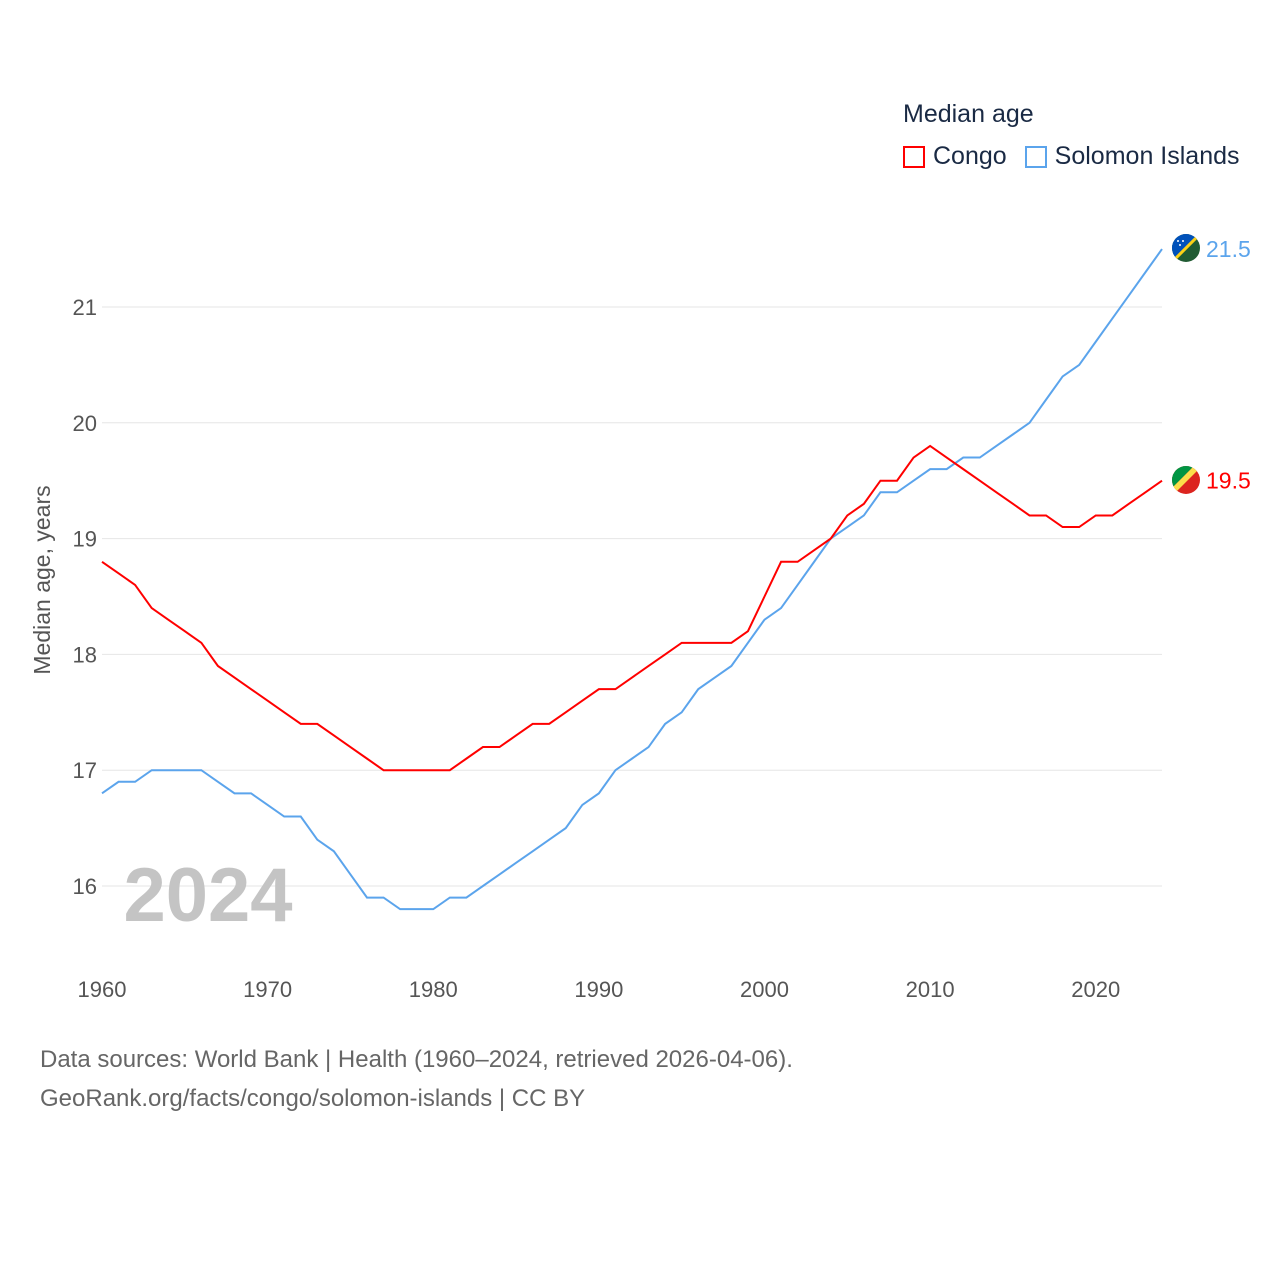 This screenshot has width=1280, height=1280. I want to click on legend-label: Congo, so click(970, 156).